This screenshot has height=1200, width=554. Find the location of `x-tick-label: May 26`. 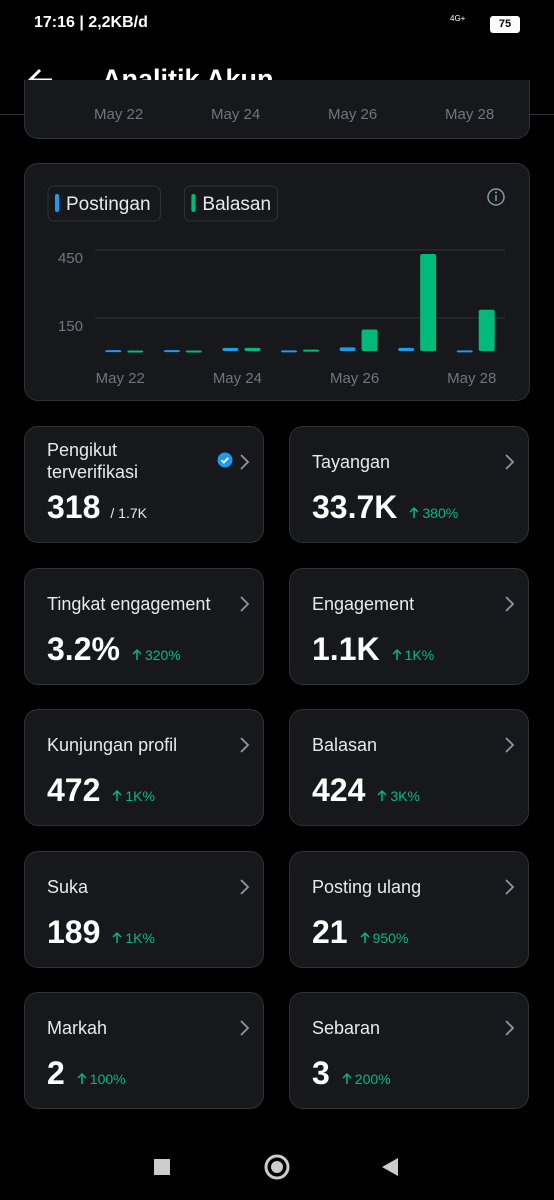

x-tick-label: May 26 is located at coordinates (354, 378).